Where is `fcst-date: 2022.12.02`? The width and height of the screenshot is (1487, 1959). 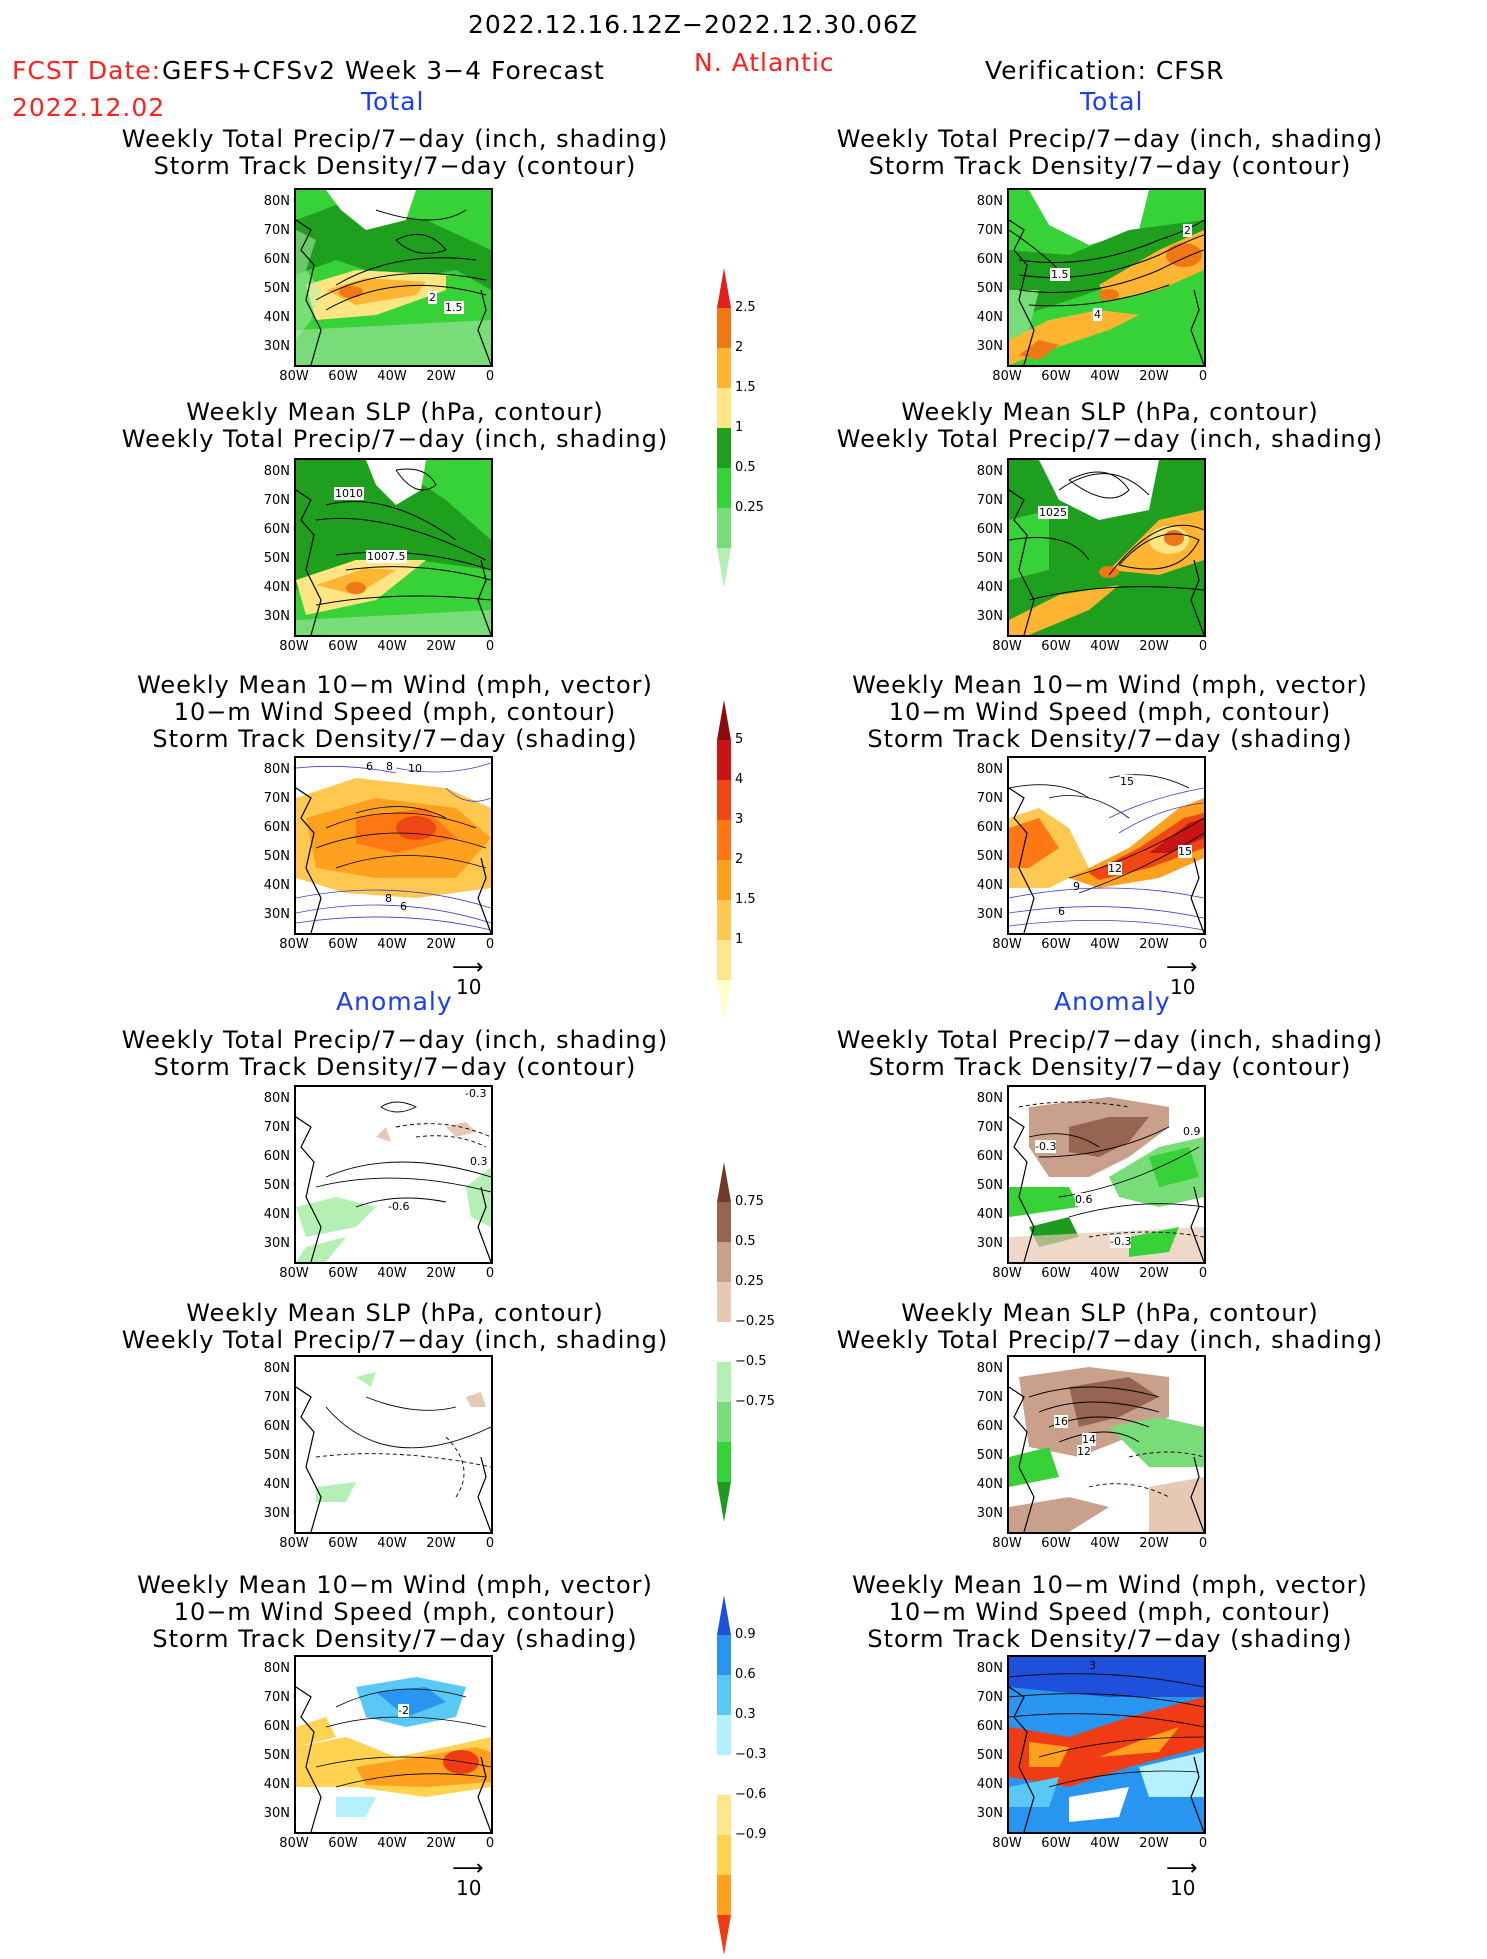 fcst-date: 2022.12.02 is located at coordinates (89, 107).